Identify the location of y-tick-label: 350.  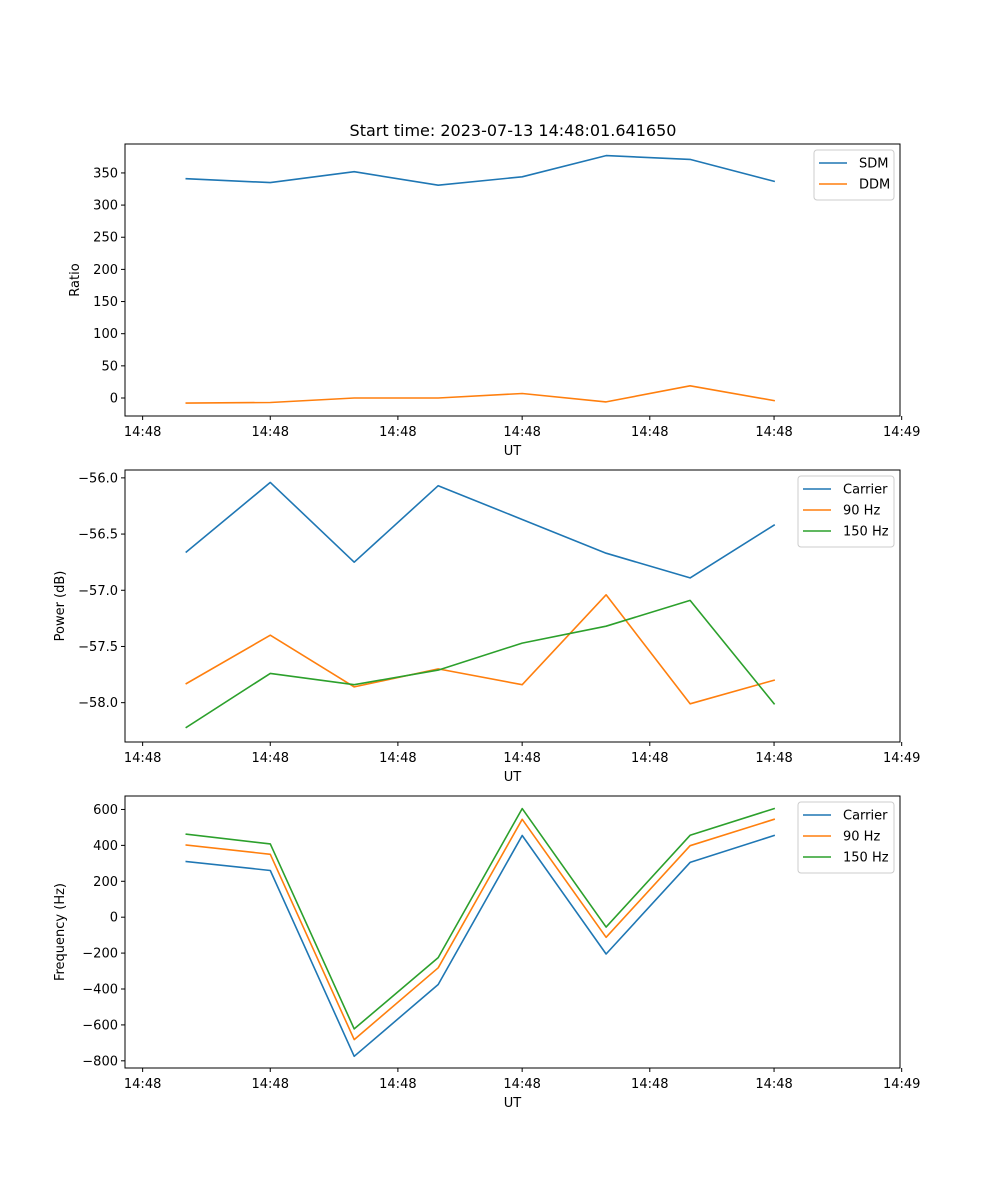
(105, 173).